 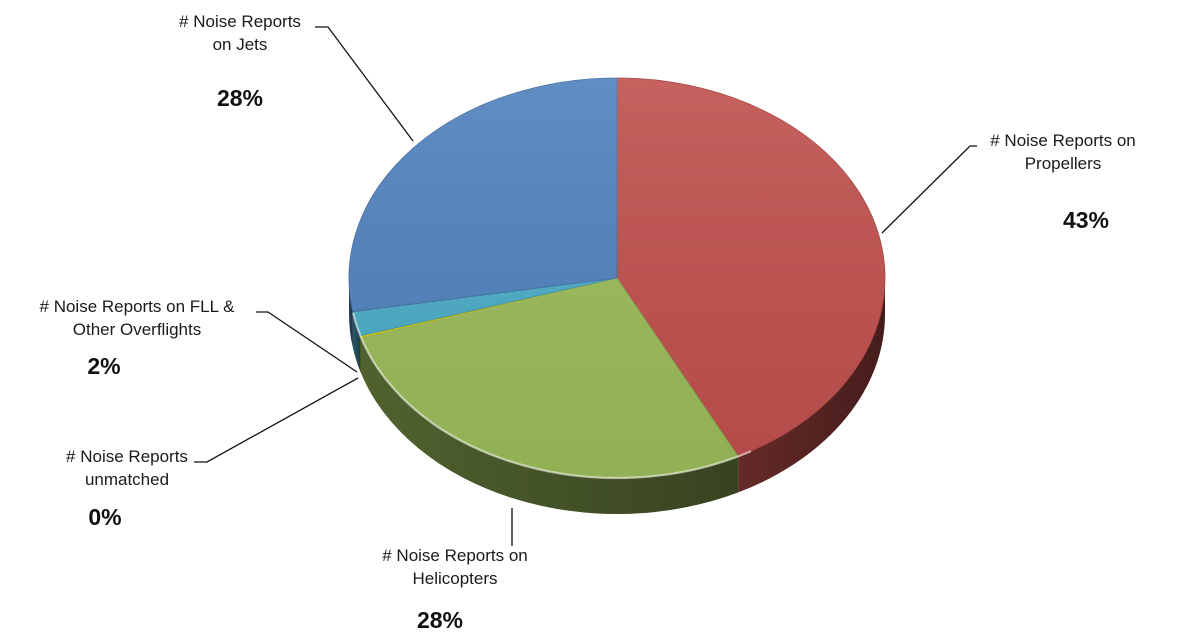 I want to click on slice-value-fll-overflights: 2%, so click(x=103, y=366).